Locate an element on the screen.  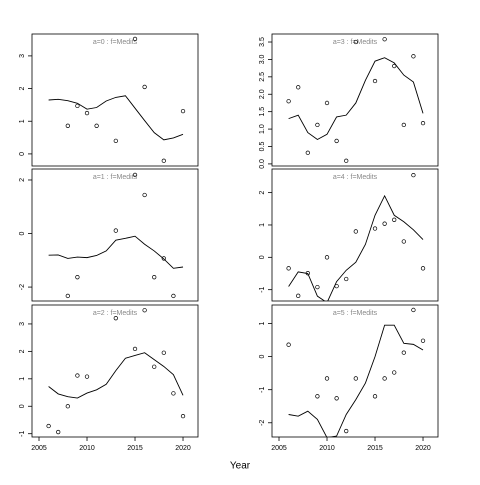
panel-title: a=2 : f=Medits is located at coordinates (115, 313).